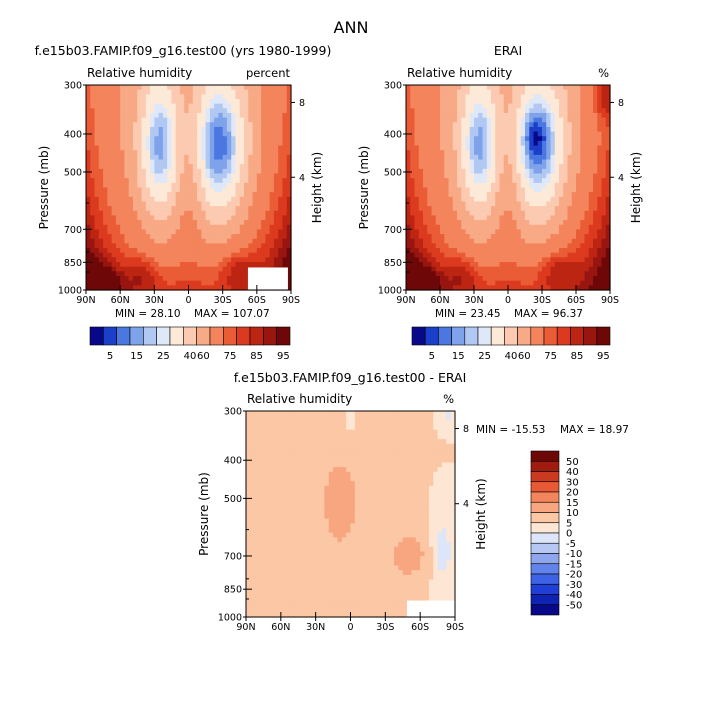 This screenshot has height=704, width=703. Describe the element at coordinates (85, 300) in the screenshot. I see `panel1-xtick-label: 90N` at that location.